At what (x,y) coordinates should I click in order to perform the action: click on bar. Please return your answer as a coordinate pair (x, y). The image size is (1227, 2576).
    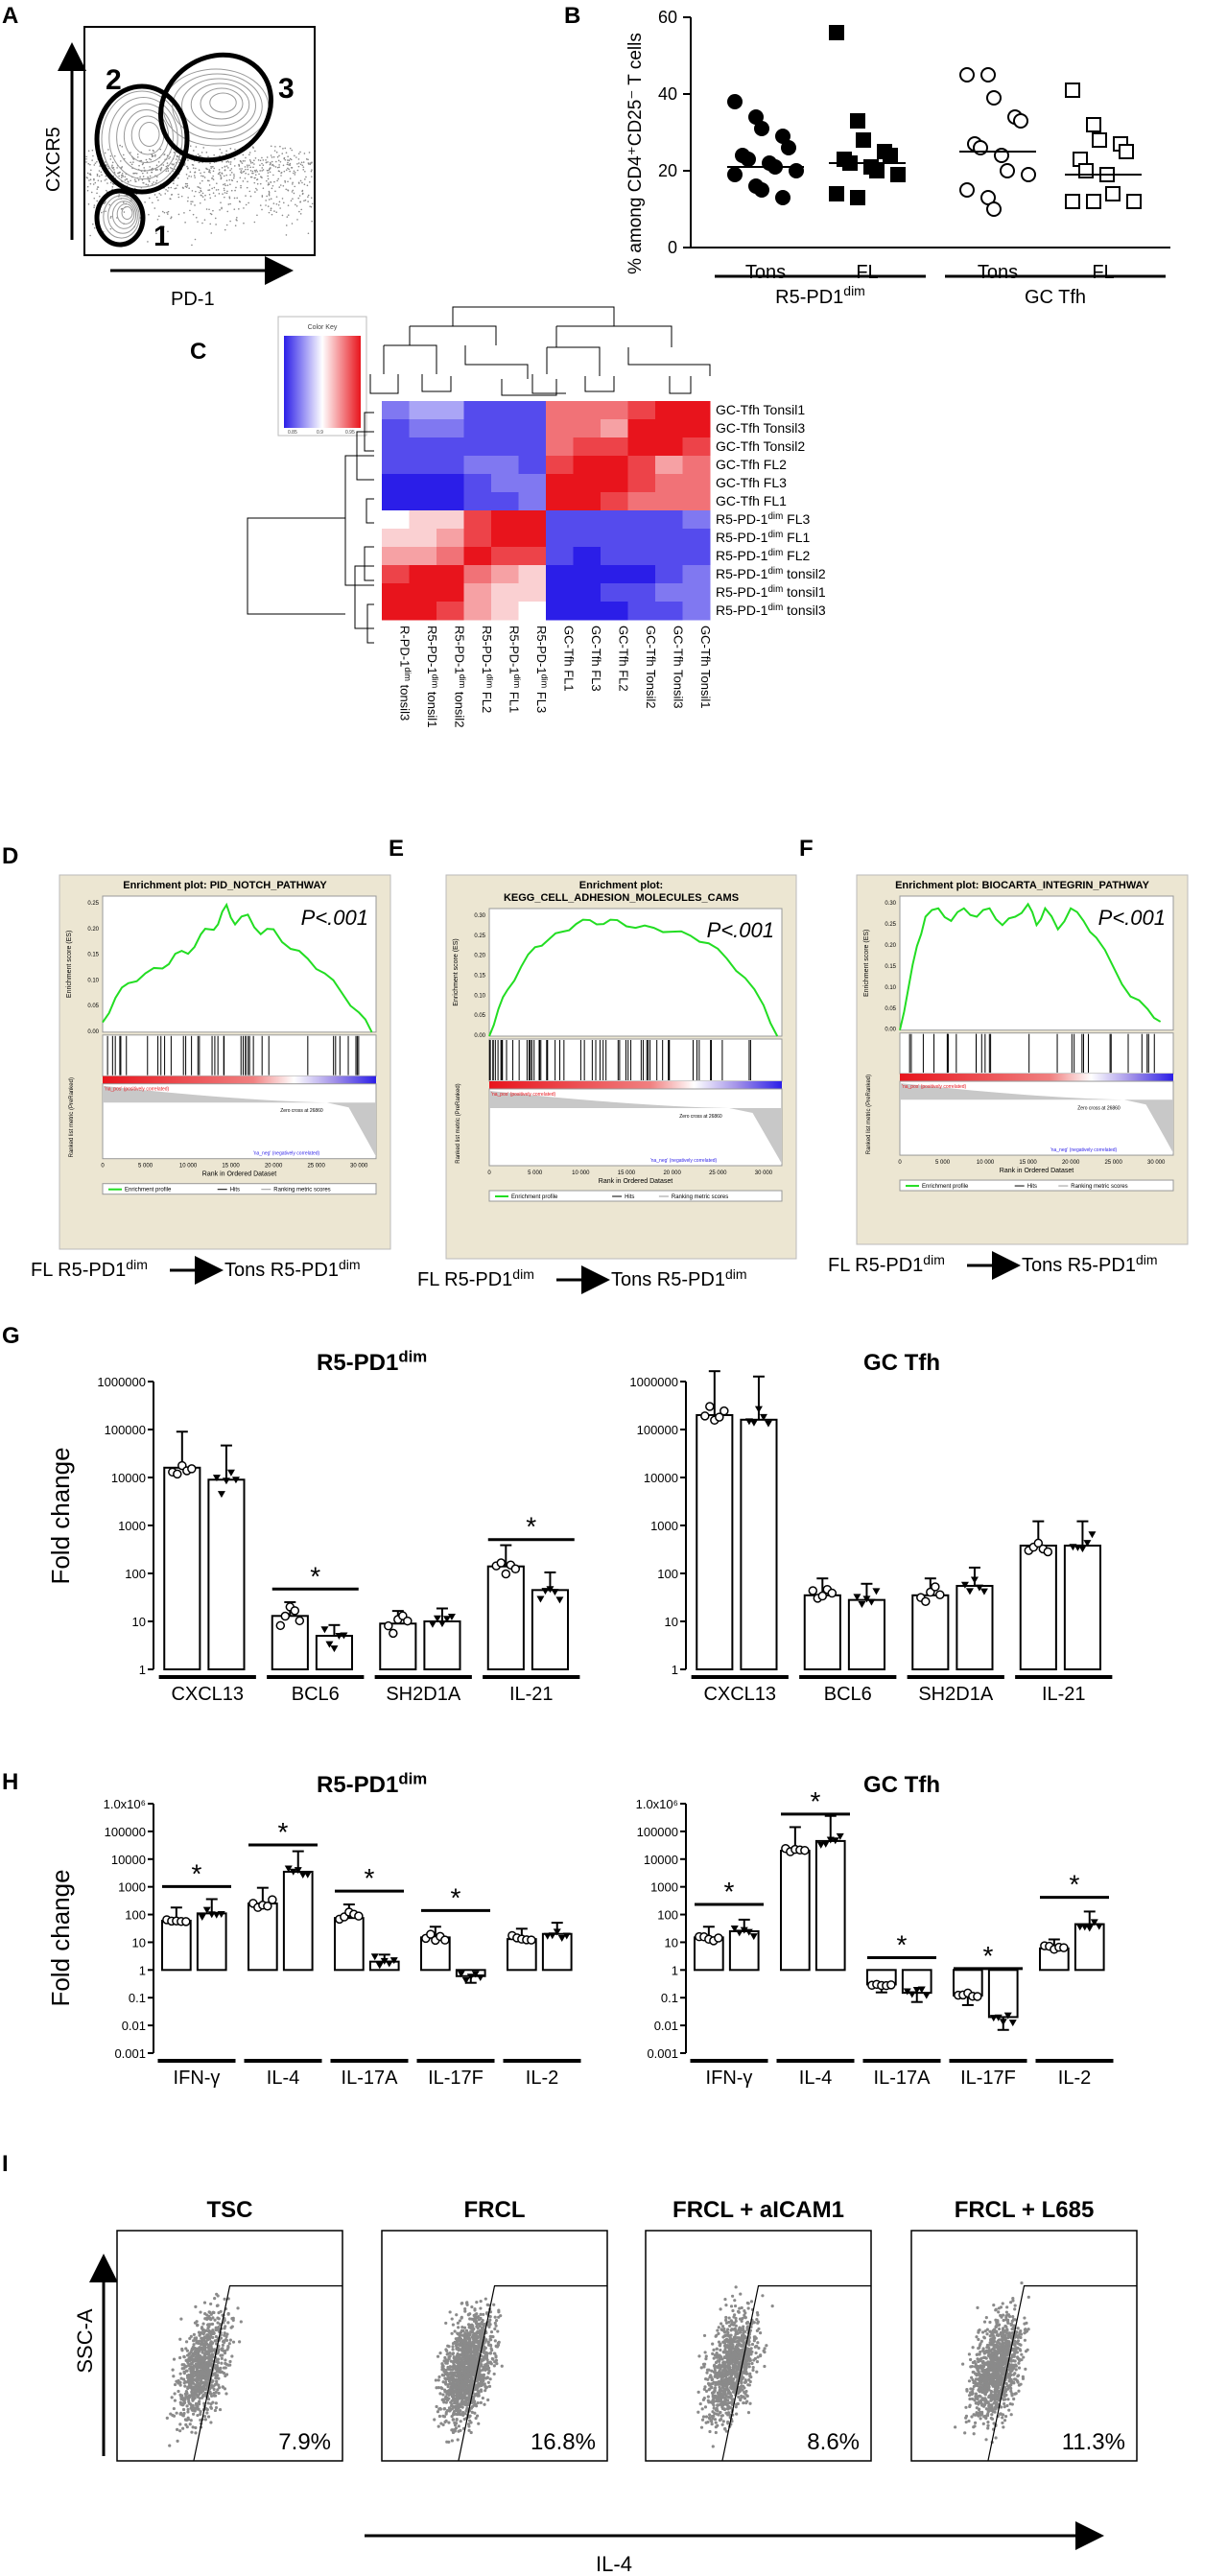
    Looking at the image, I should click on (176, 1945).